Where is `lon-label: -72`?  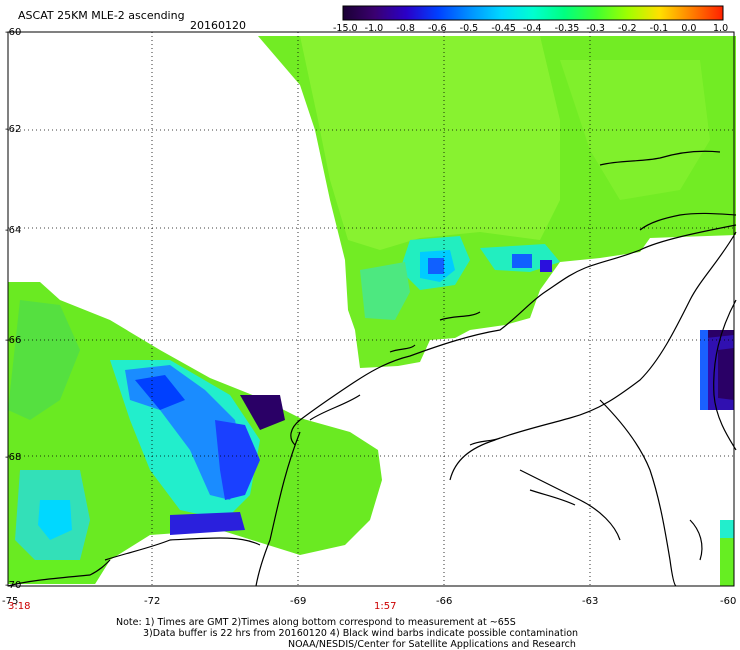 lon-label: -72 is located at coordinates (152, 601).